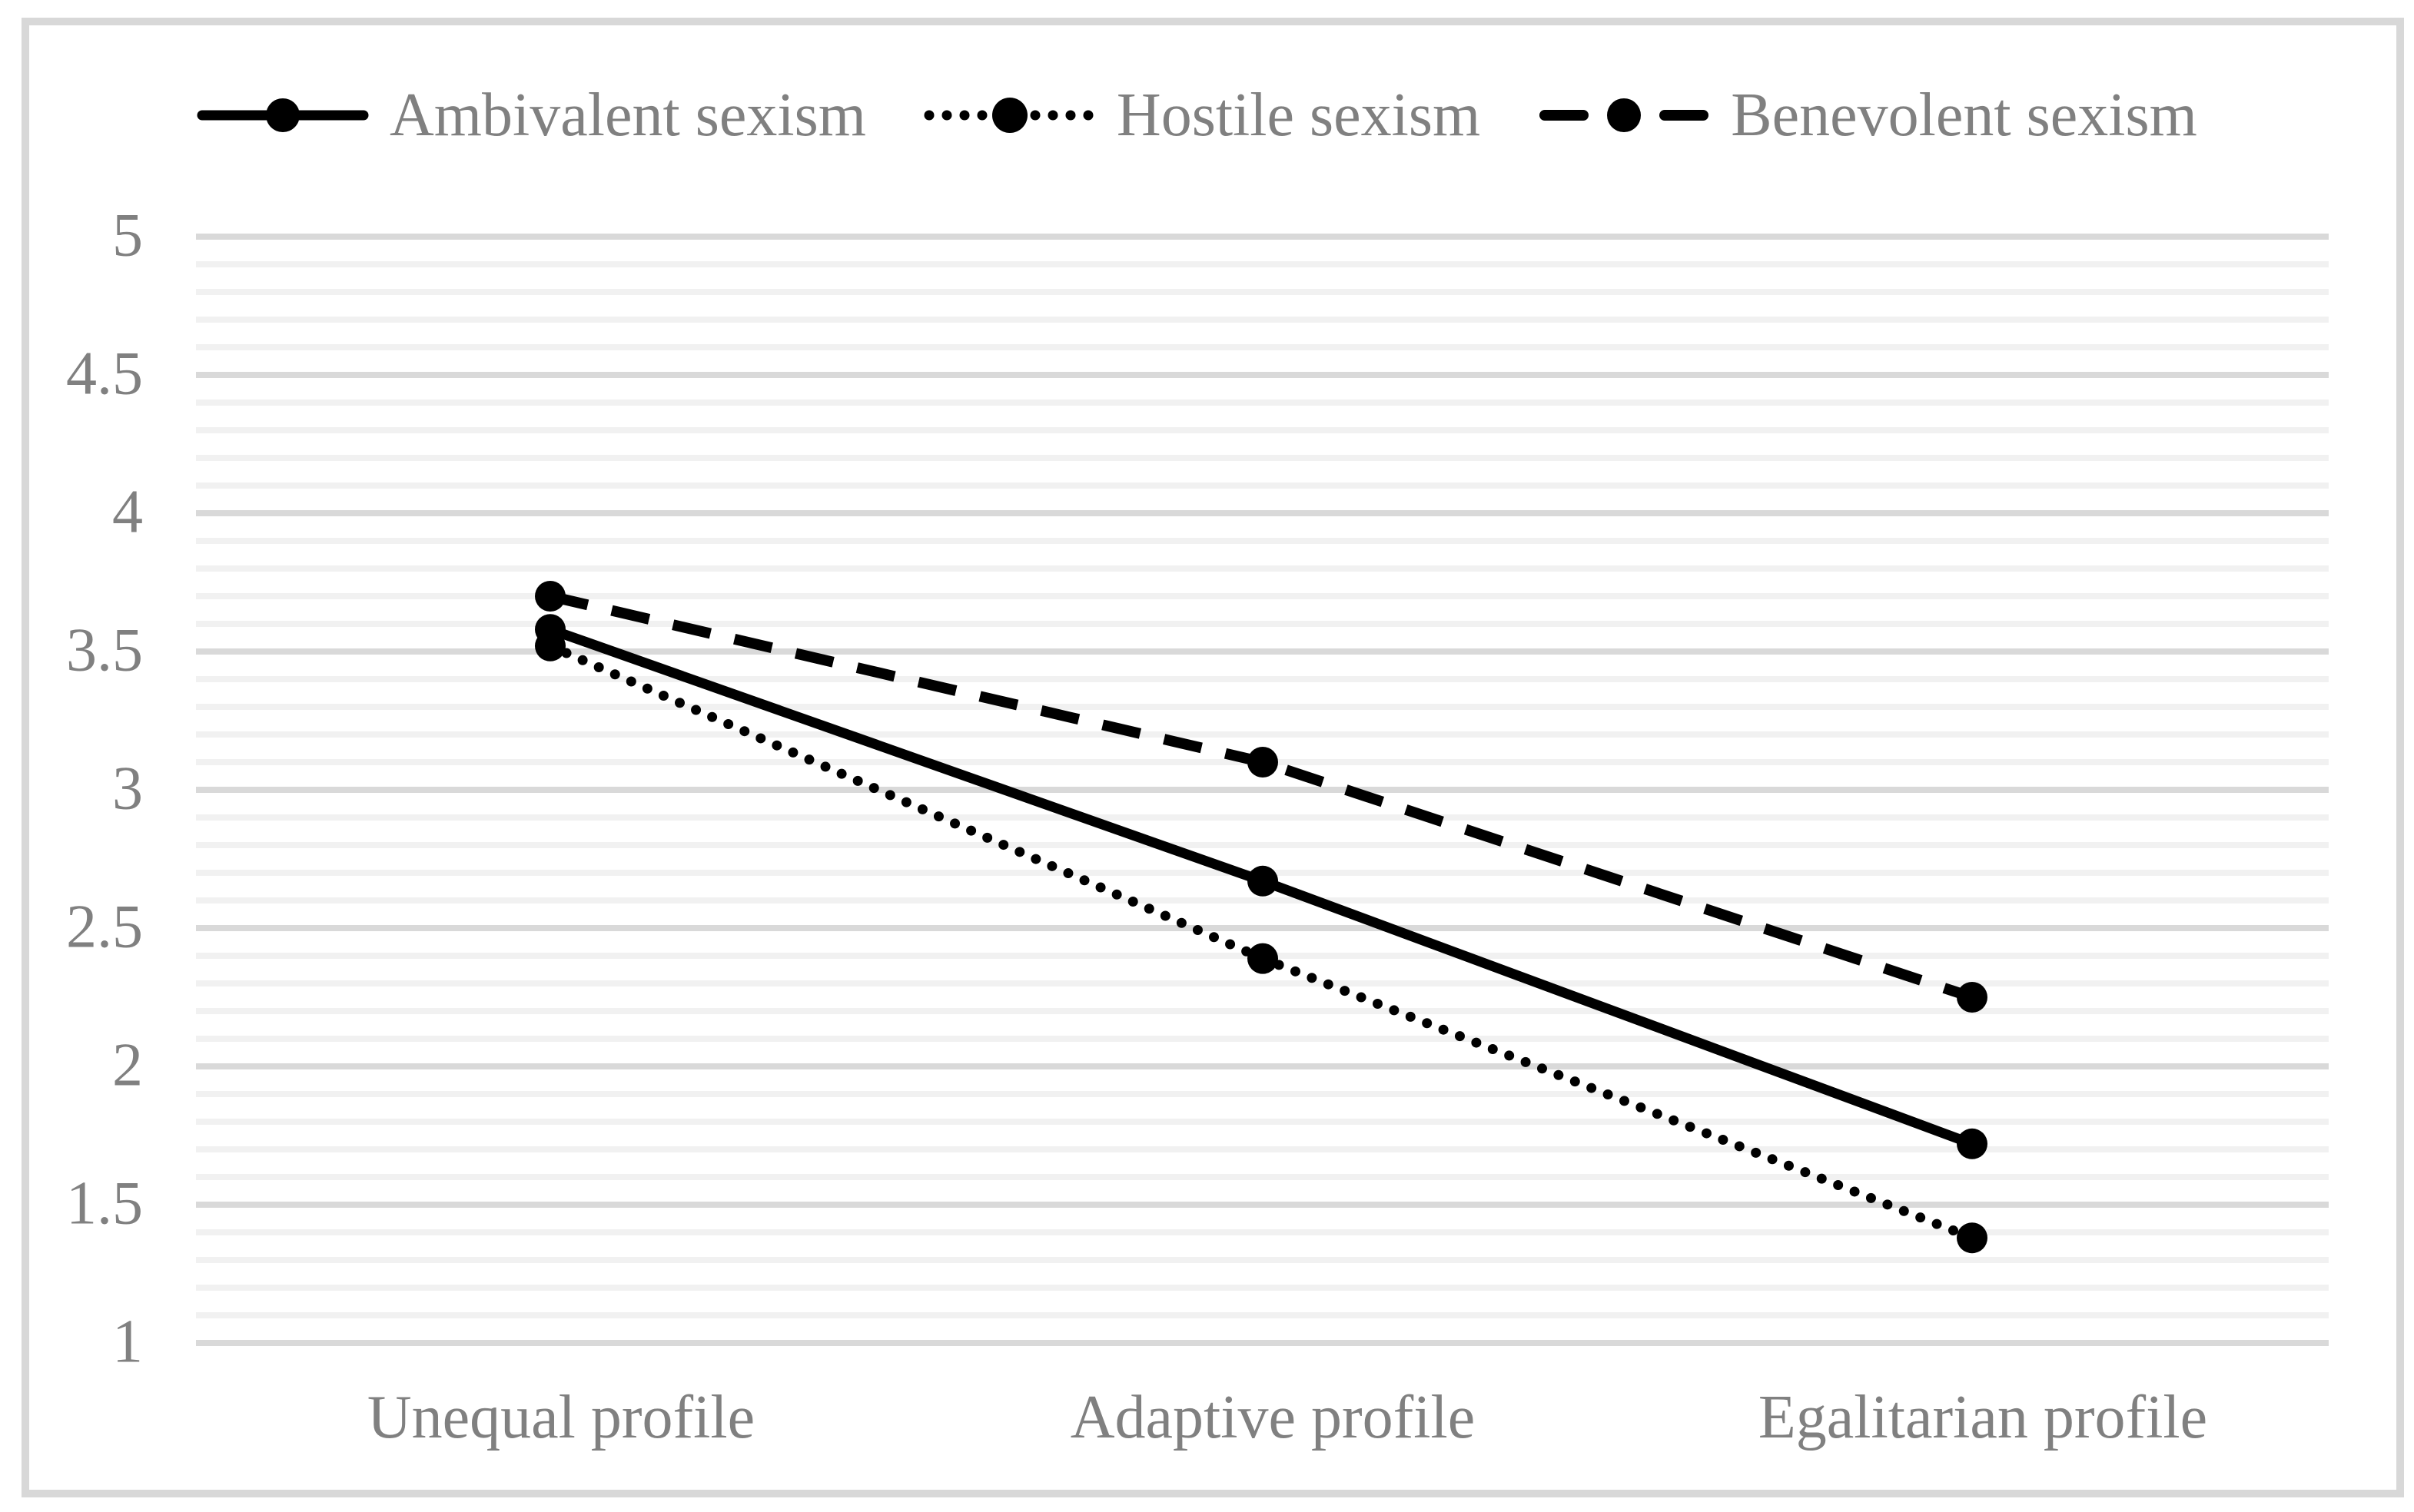 This screenshot has height=1512, width=2414. What do you see at coordinates (1298, 115) in the screenshot?
I see `legend-label: Hostile sexism` at bounding box center [1298, 115].